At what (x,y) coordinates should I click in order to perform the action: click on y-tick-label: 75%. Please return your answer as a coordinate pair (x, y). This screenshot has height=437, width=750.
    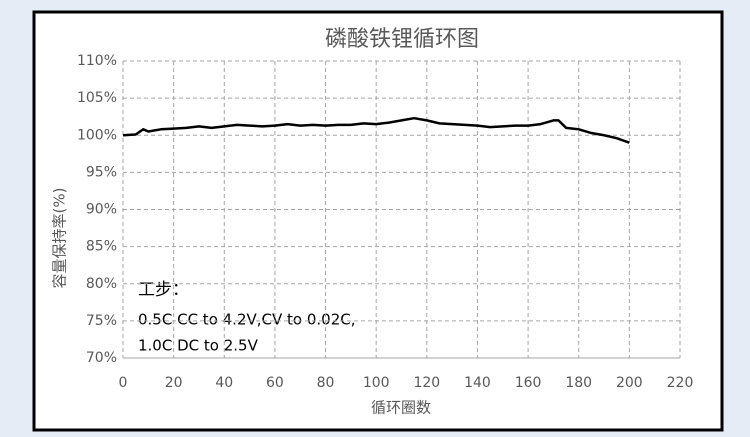
    Looking at the image, I should click on (101, 321).